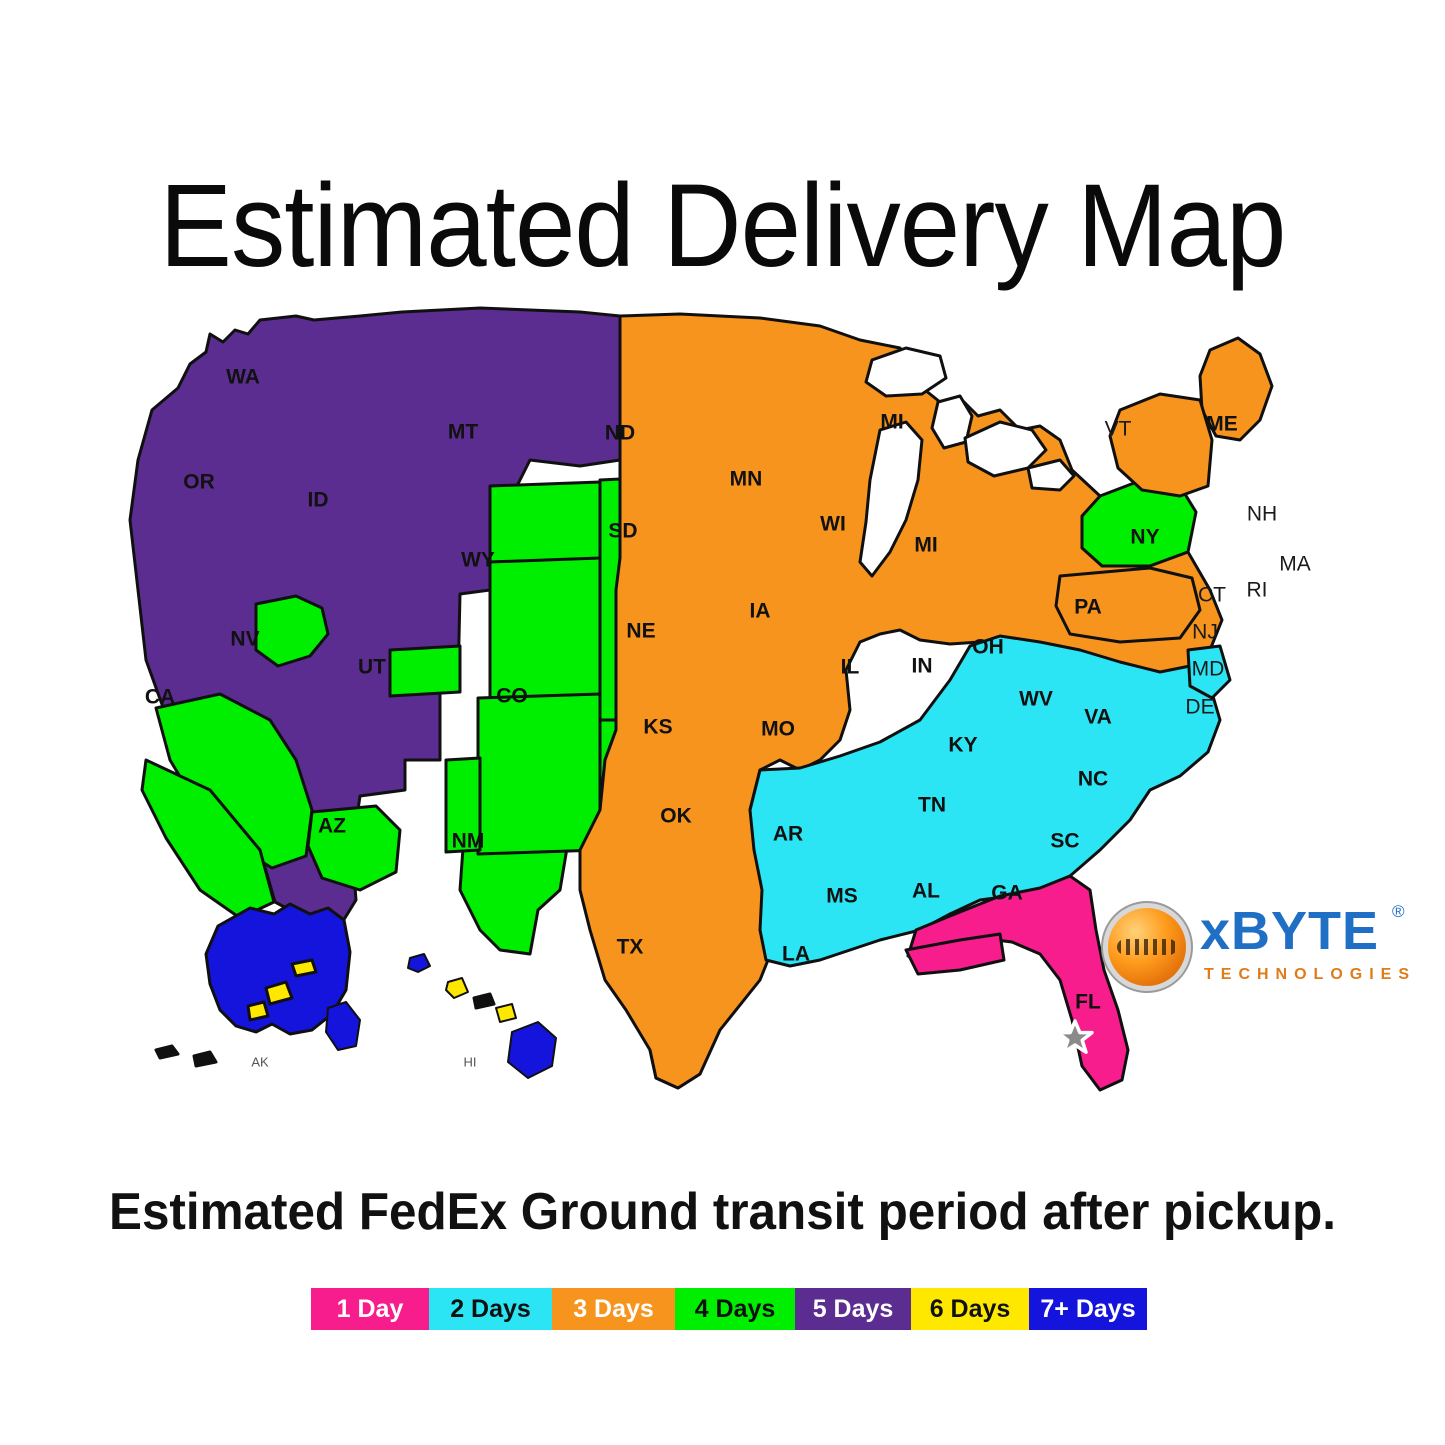  What do you see at coordinates (778, 729) in the screenshot?
I see `state-label-mo: MO` at bounding box center [778, 729].